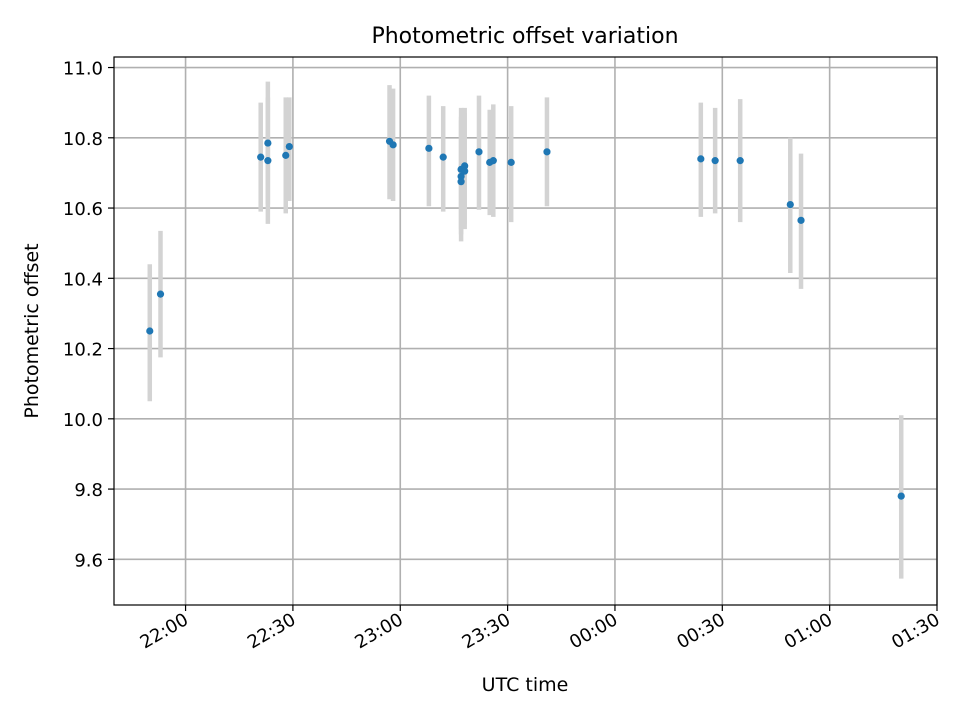  What do you see at coordinates (524, 36) in the screenshot?
I see `chart-title: Photometric offset variation` at bounding box center [524, 36].